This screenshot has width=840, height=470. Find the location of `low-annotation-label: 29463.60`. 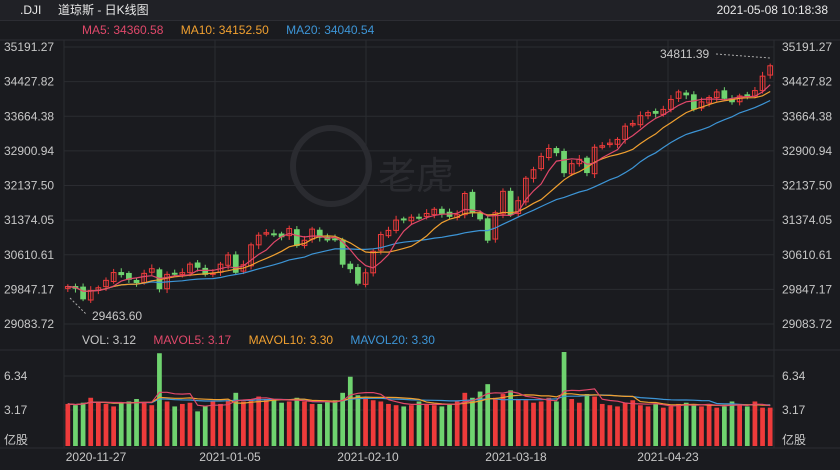

low-annotation-label: 29463.60 is located at coordinates (117, 316).